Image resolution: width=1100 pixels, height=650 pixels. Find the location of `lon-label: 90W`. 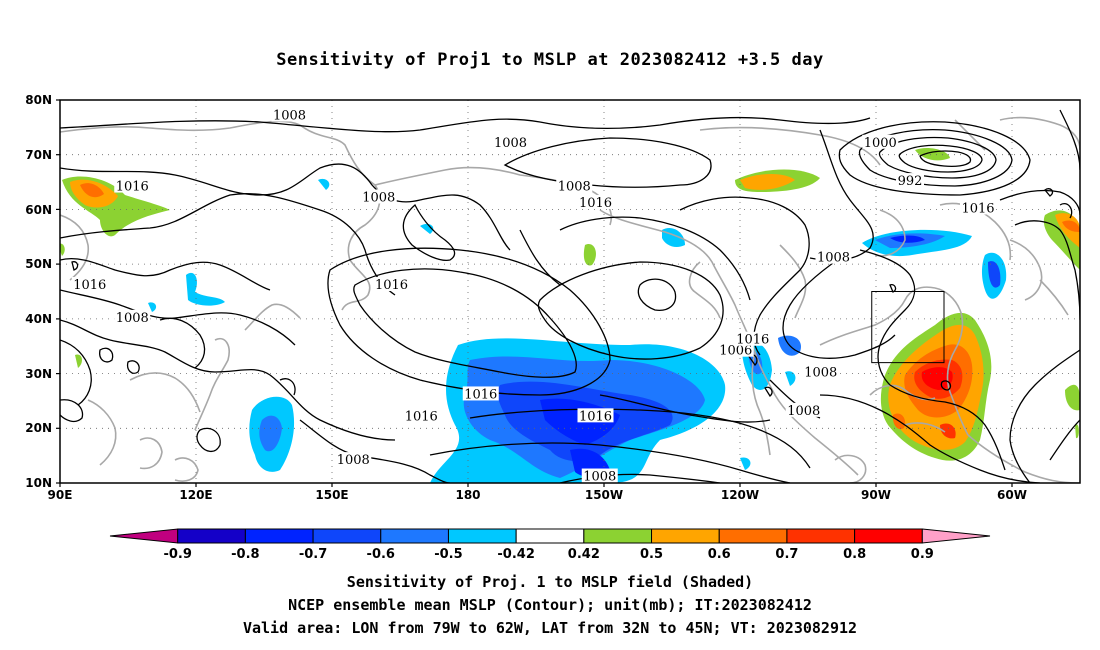

lon-label: 90W is located at coordinates (876, 495).